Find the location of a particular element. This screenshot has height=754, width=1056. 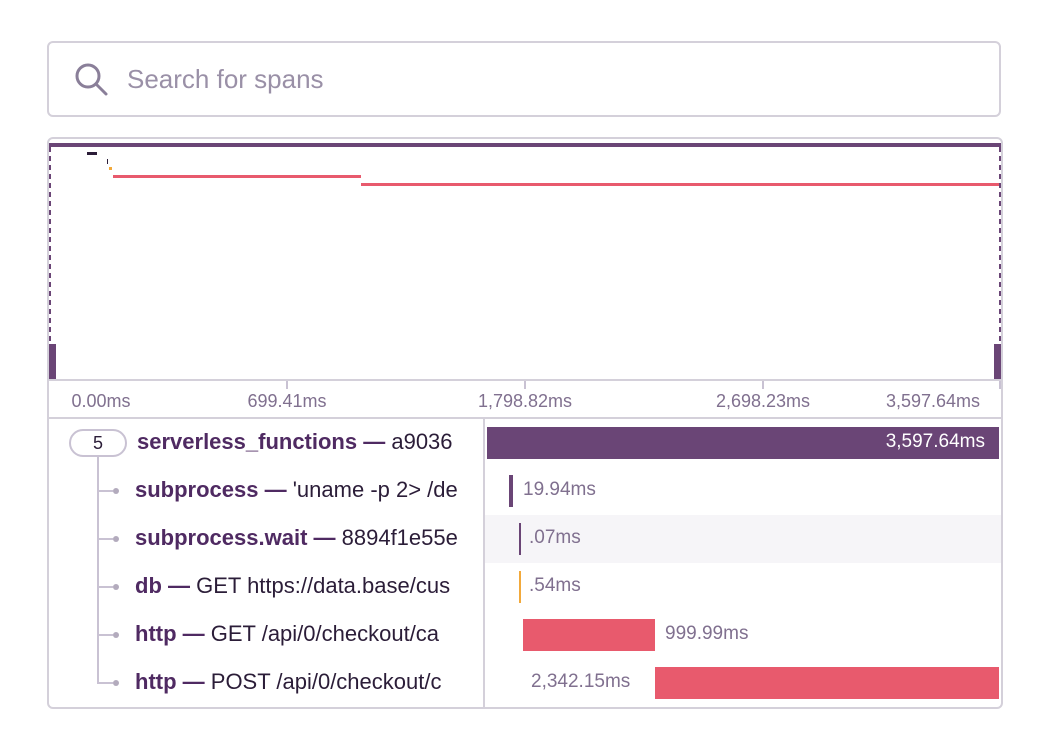

span-duration: .07ms is located at coordinates (555, 537).